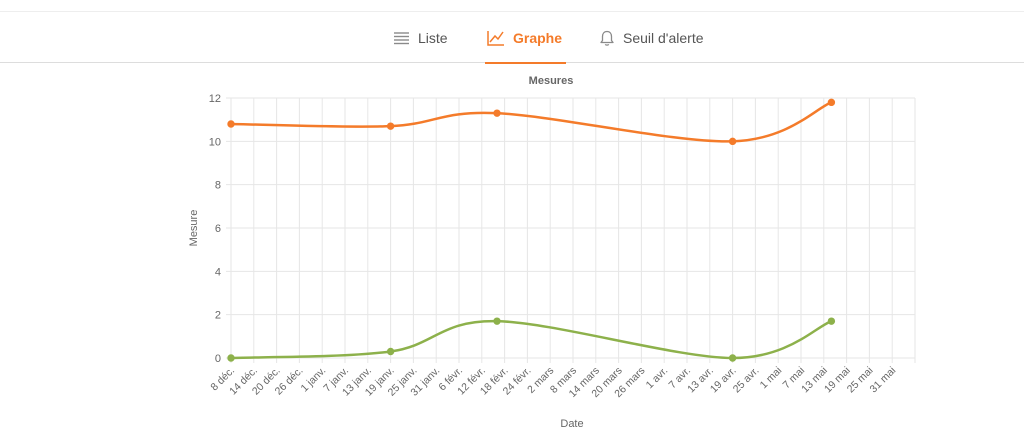 This screenshot has width=1024, height=446. What do you see at coordinates (215, 142) in the screenshot?
I see `y-tick-label: 10` at bounding box center [215, 142].